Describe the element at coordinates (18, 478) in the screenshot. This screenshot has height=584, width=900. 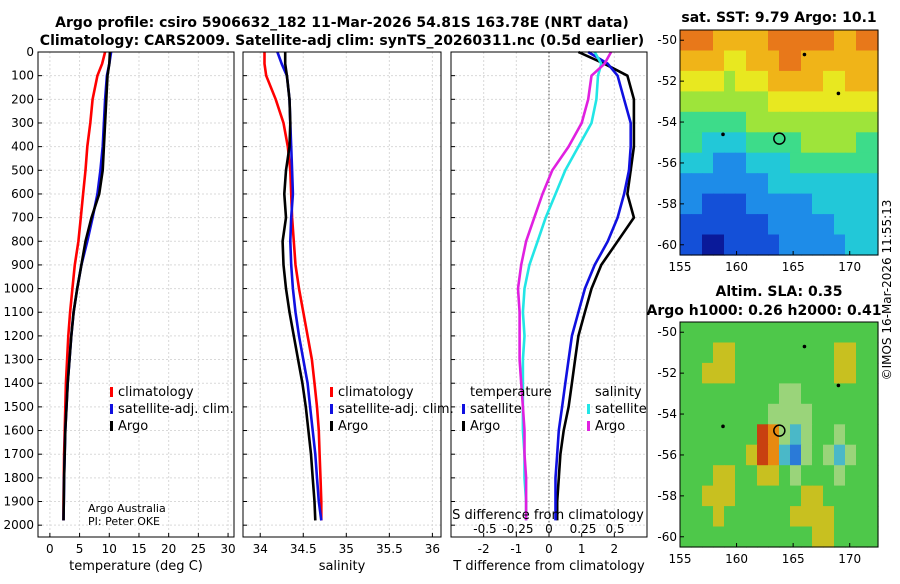
I see `y-tick-label: 1800` at that location.